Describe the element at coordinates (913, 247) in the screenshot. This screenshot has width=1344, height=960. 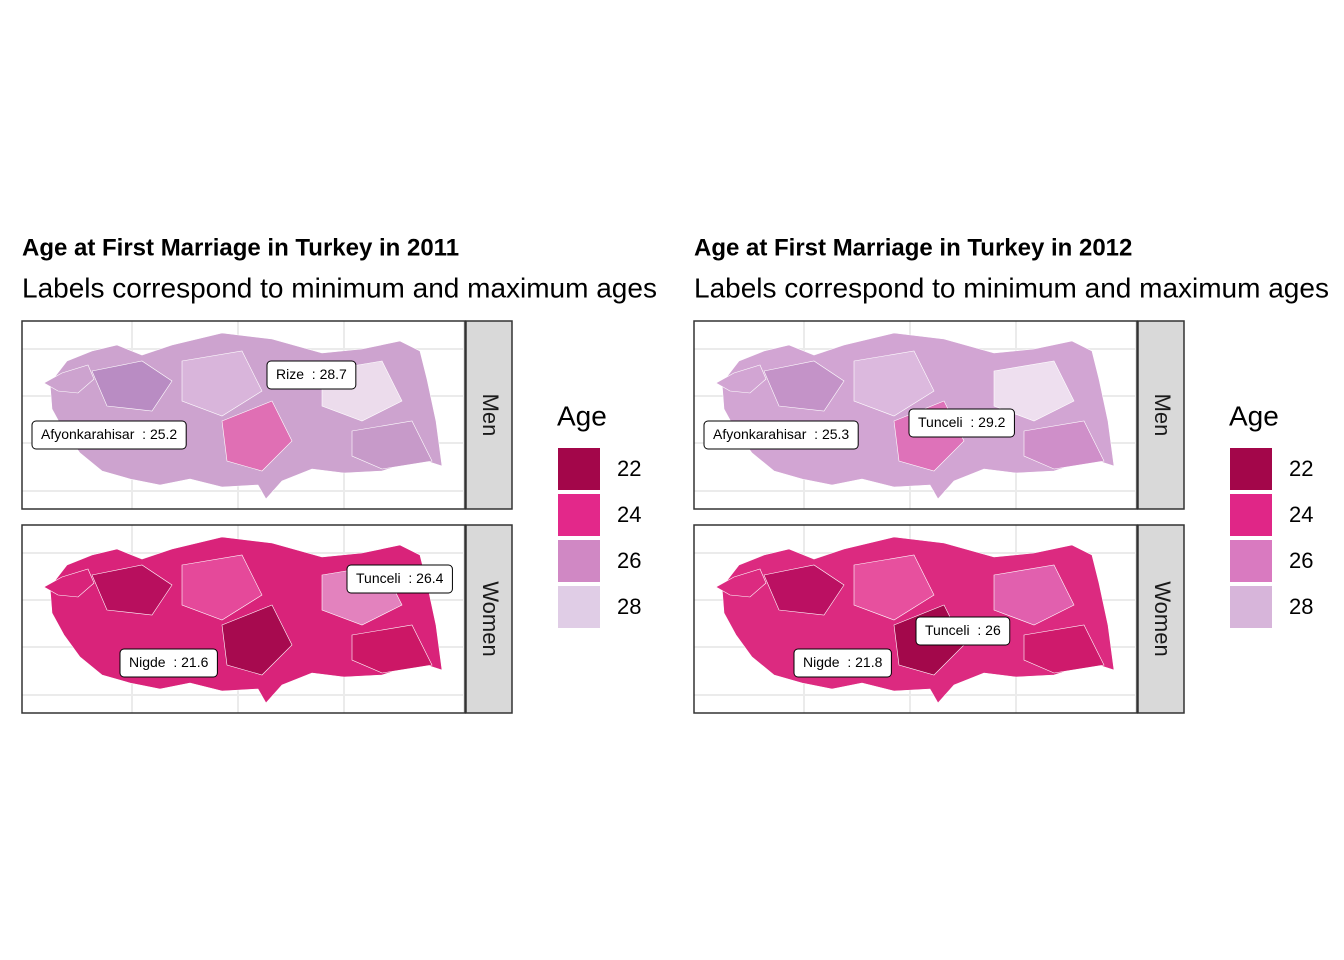
I see `title: Age at First Marriage in Turkey in 2012` at that location.